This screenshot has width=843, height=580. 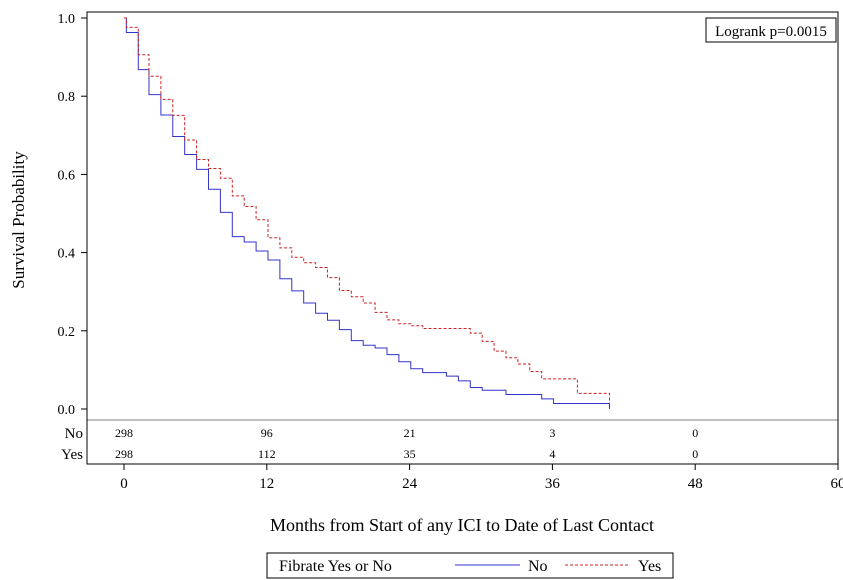 What do you see at coordinates (410, 454) in the screenshot?
I see `risk-count-yes-24: 35` at bounding box center [410, 454].